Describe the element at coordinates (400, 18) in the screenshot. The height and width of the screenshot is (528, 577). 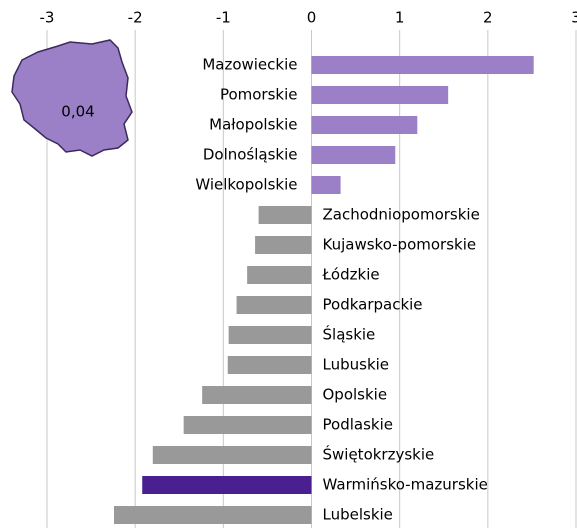
I see `x-tick-label: 1` at that location.